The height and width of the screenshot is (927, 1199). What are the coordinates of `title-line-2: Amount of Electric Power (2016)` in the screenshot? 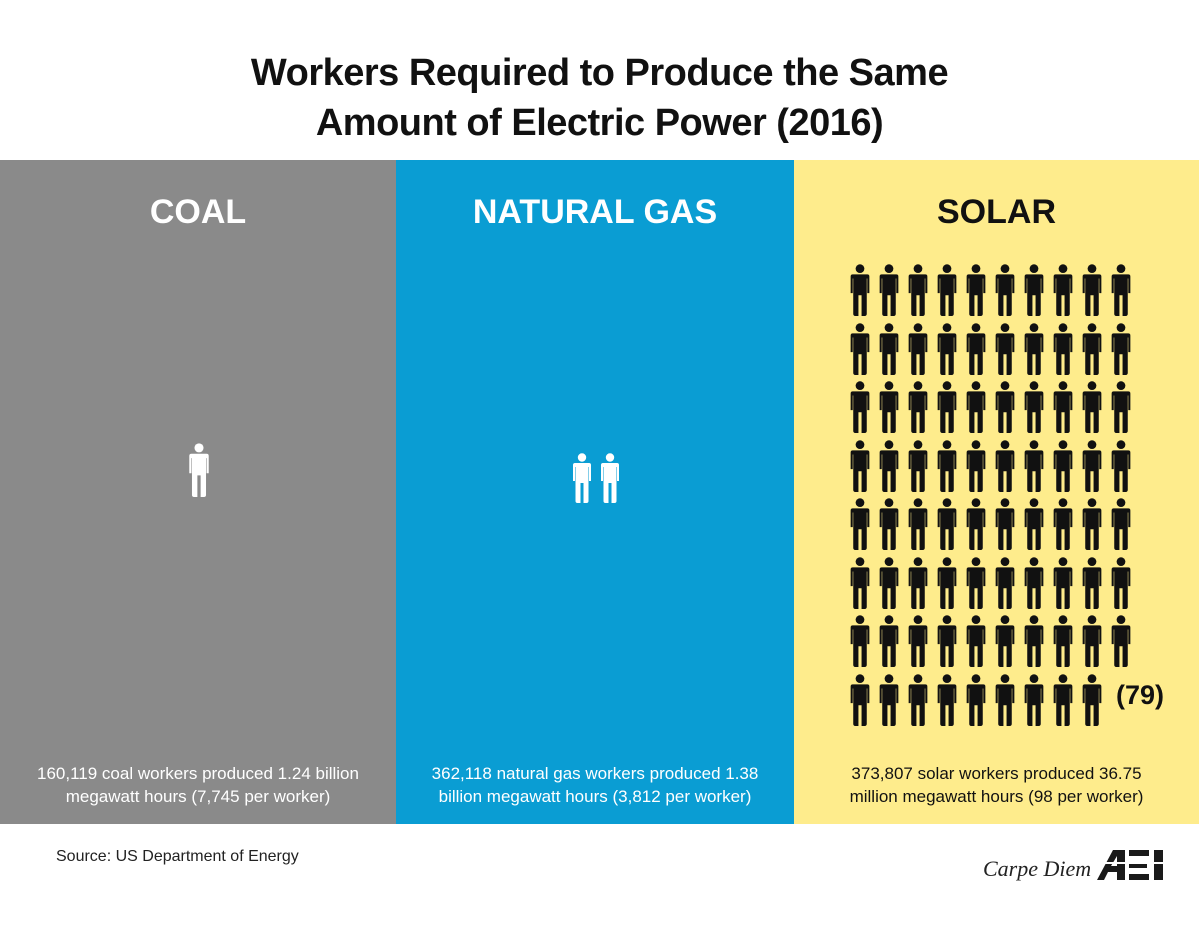 It's located at (599, 123).